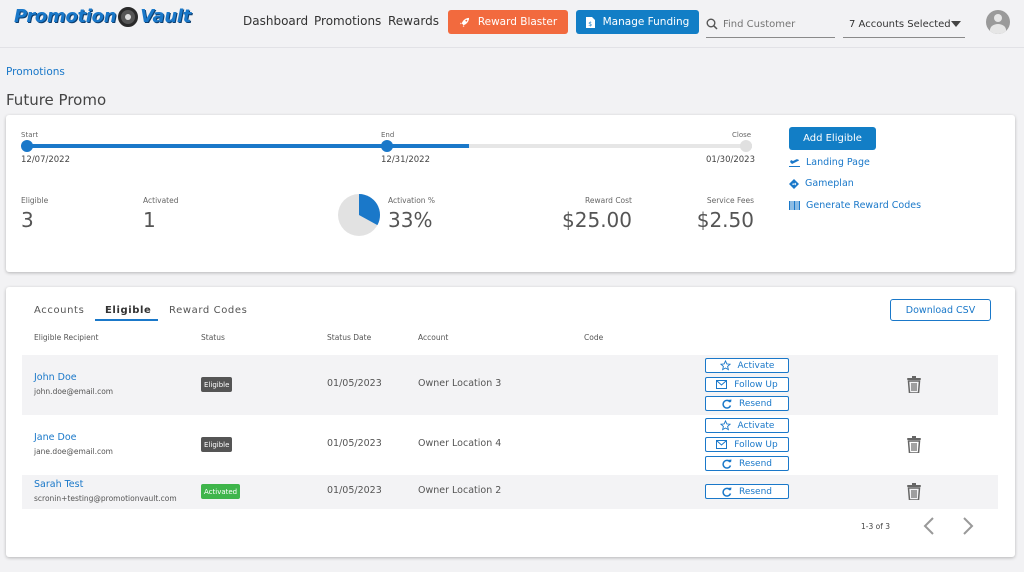 The width and height of the screenshot is (1024, 572). I want to click on diamond-direction-icon, so click(794, 183).